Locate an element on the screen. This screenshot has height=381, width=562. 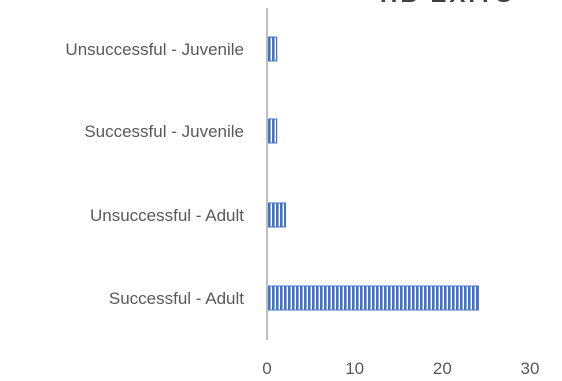
bar-successful-juvenile is located at coordinates (272, 131).